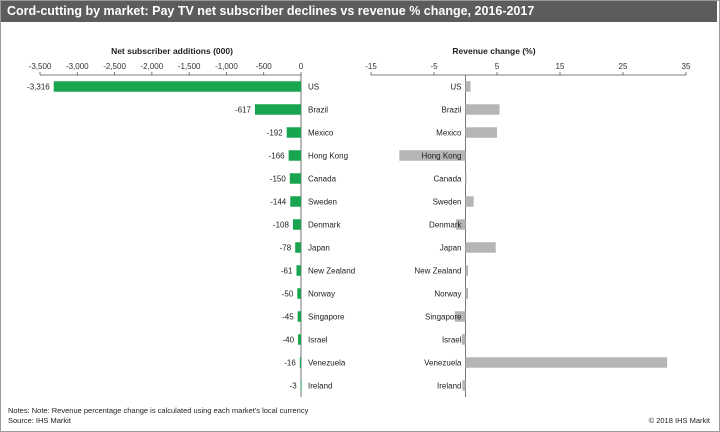 The height and width of the screenshot is (432, 720). I want to click on left-x-tick-label: -1,500, so click(189, 66).